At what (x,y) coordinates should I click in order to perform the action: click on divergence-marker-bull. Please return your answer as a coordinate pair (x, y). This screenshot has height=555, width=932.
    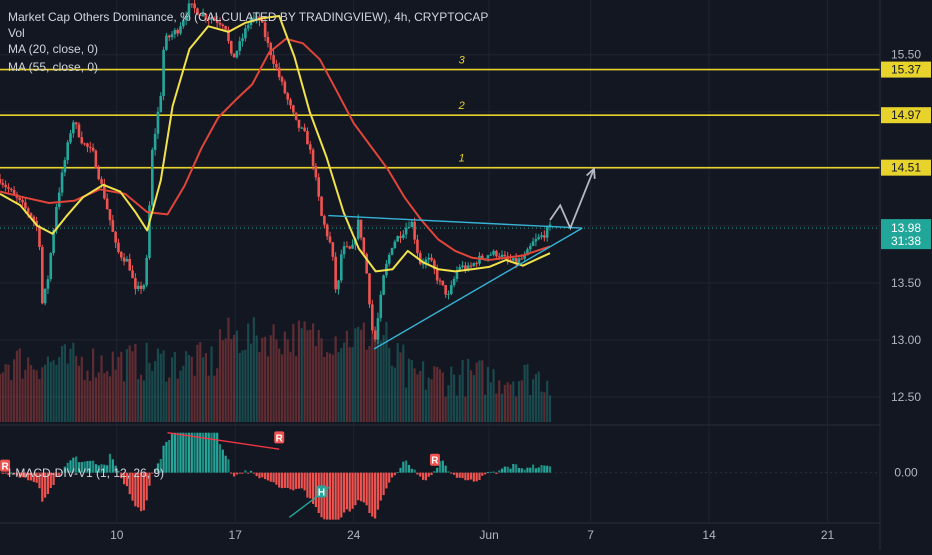
    Looking at the image, I should click on (321, 491).